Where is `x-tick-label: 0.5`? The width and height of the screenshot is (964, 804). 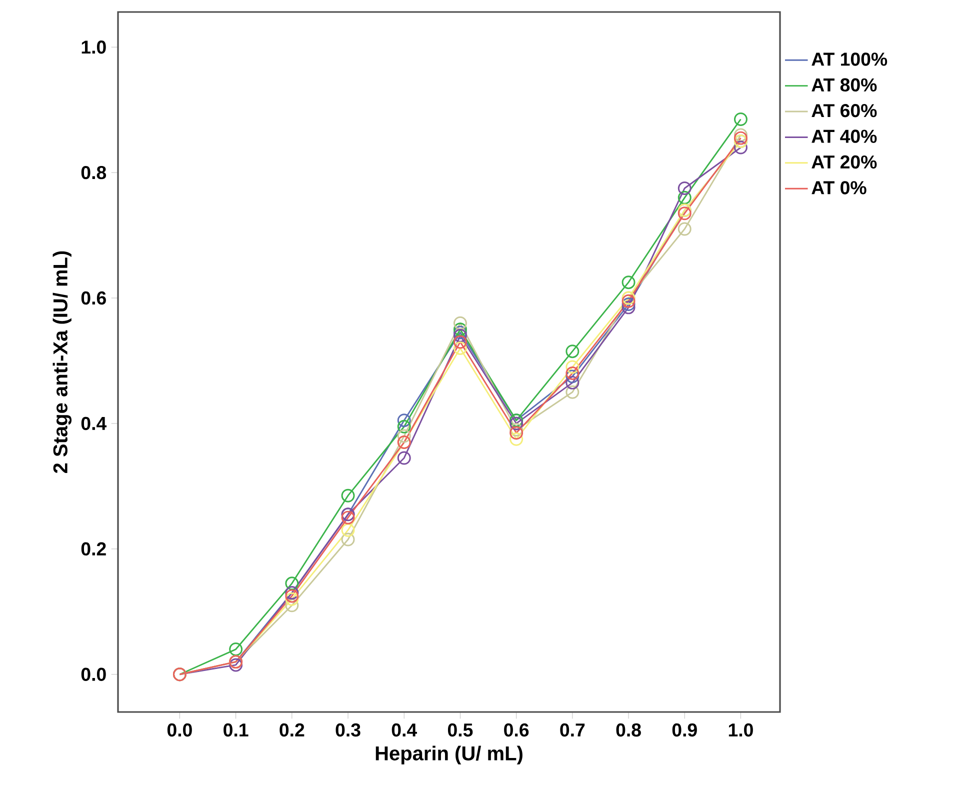
x-tick-label: 0.5 is located at coordinates (460, 730).